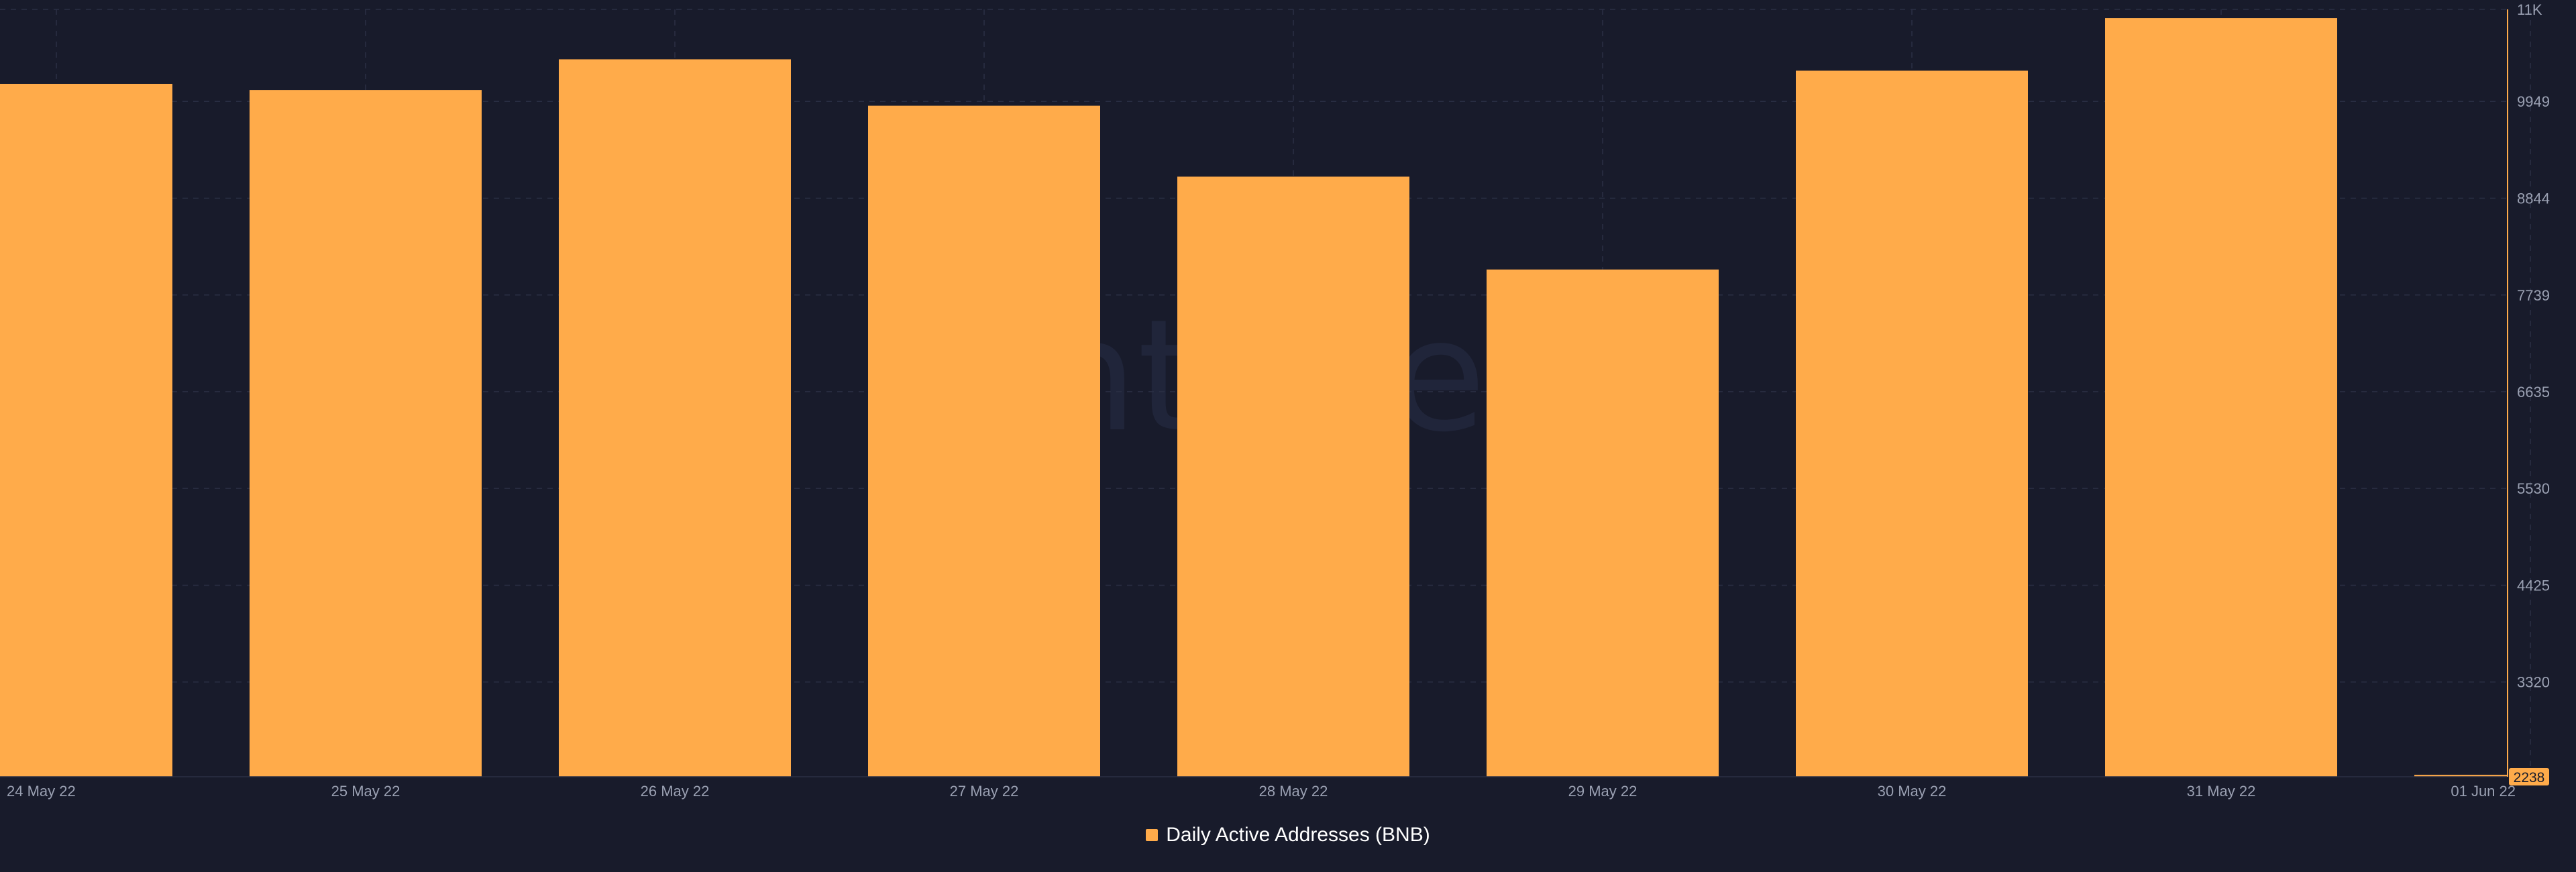  What do you see at coordinates (365, 791) in the screenshot?
I see `x-tick-label: 25 May 22` at bounding box center [365, 791].